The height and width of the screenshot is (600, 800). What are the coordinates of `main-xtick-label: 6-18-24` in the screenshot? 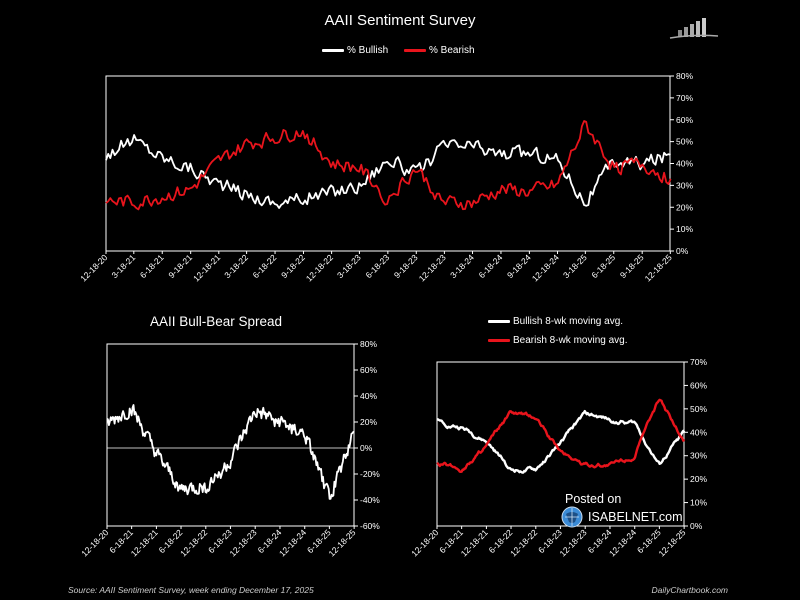 It's located at (491, 266).